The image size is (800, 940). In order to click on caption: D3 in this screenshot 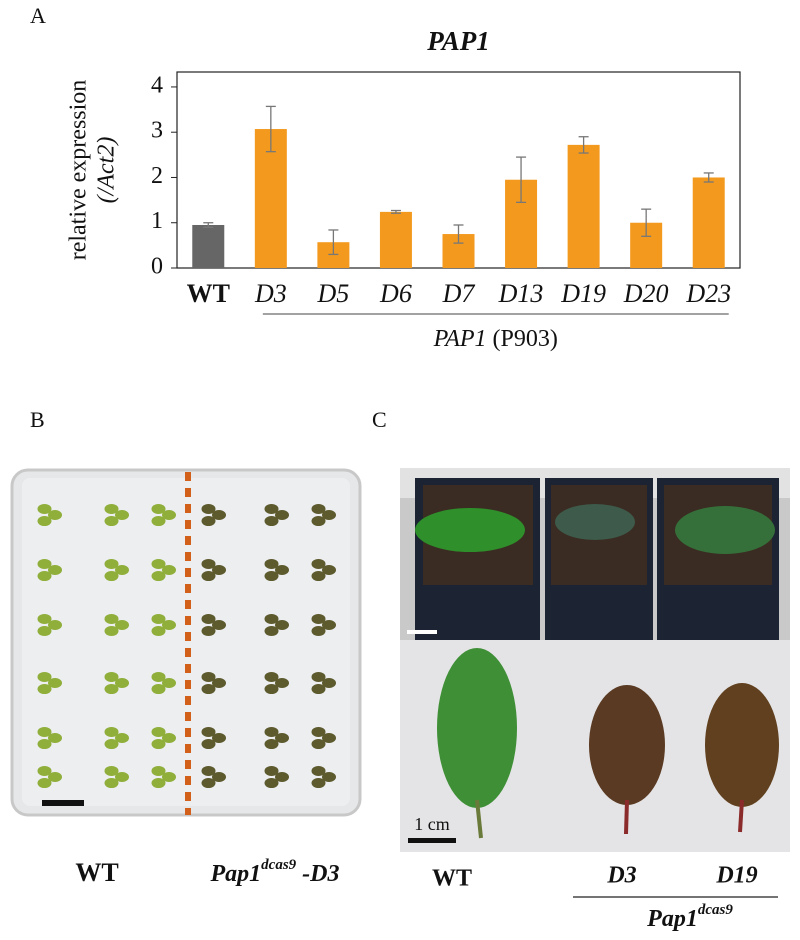, I will do `click(621, 876)`.